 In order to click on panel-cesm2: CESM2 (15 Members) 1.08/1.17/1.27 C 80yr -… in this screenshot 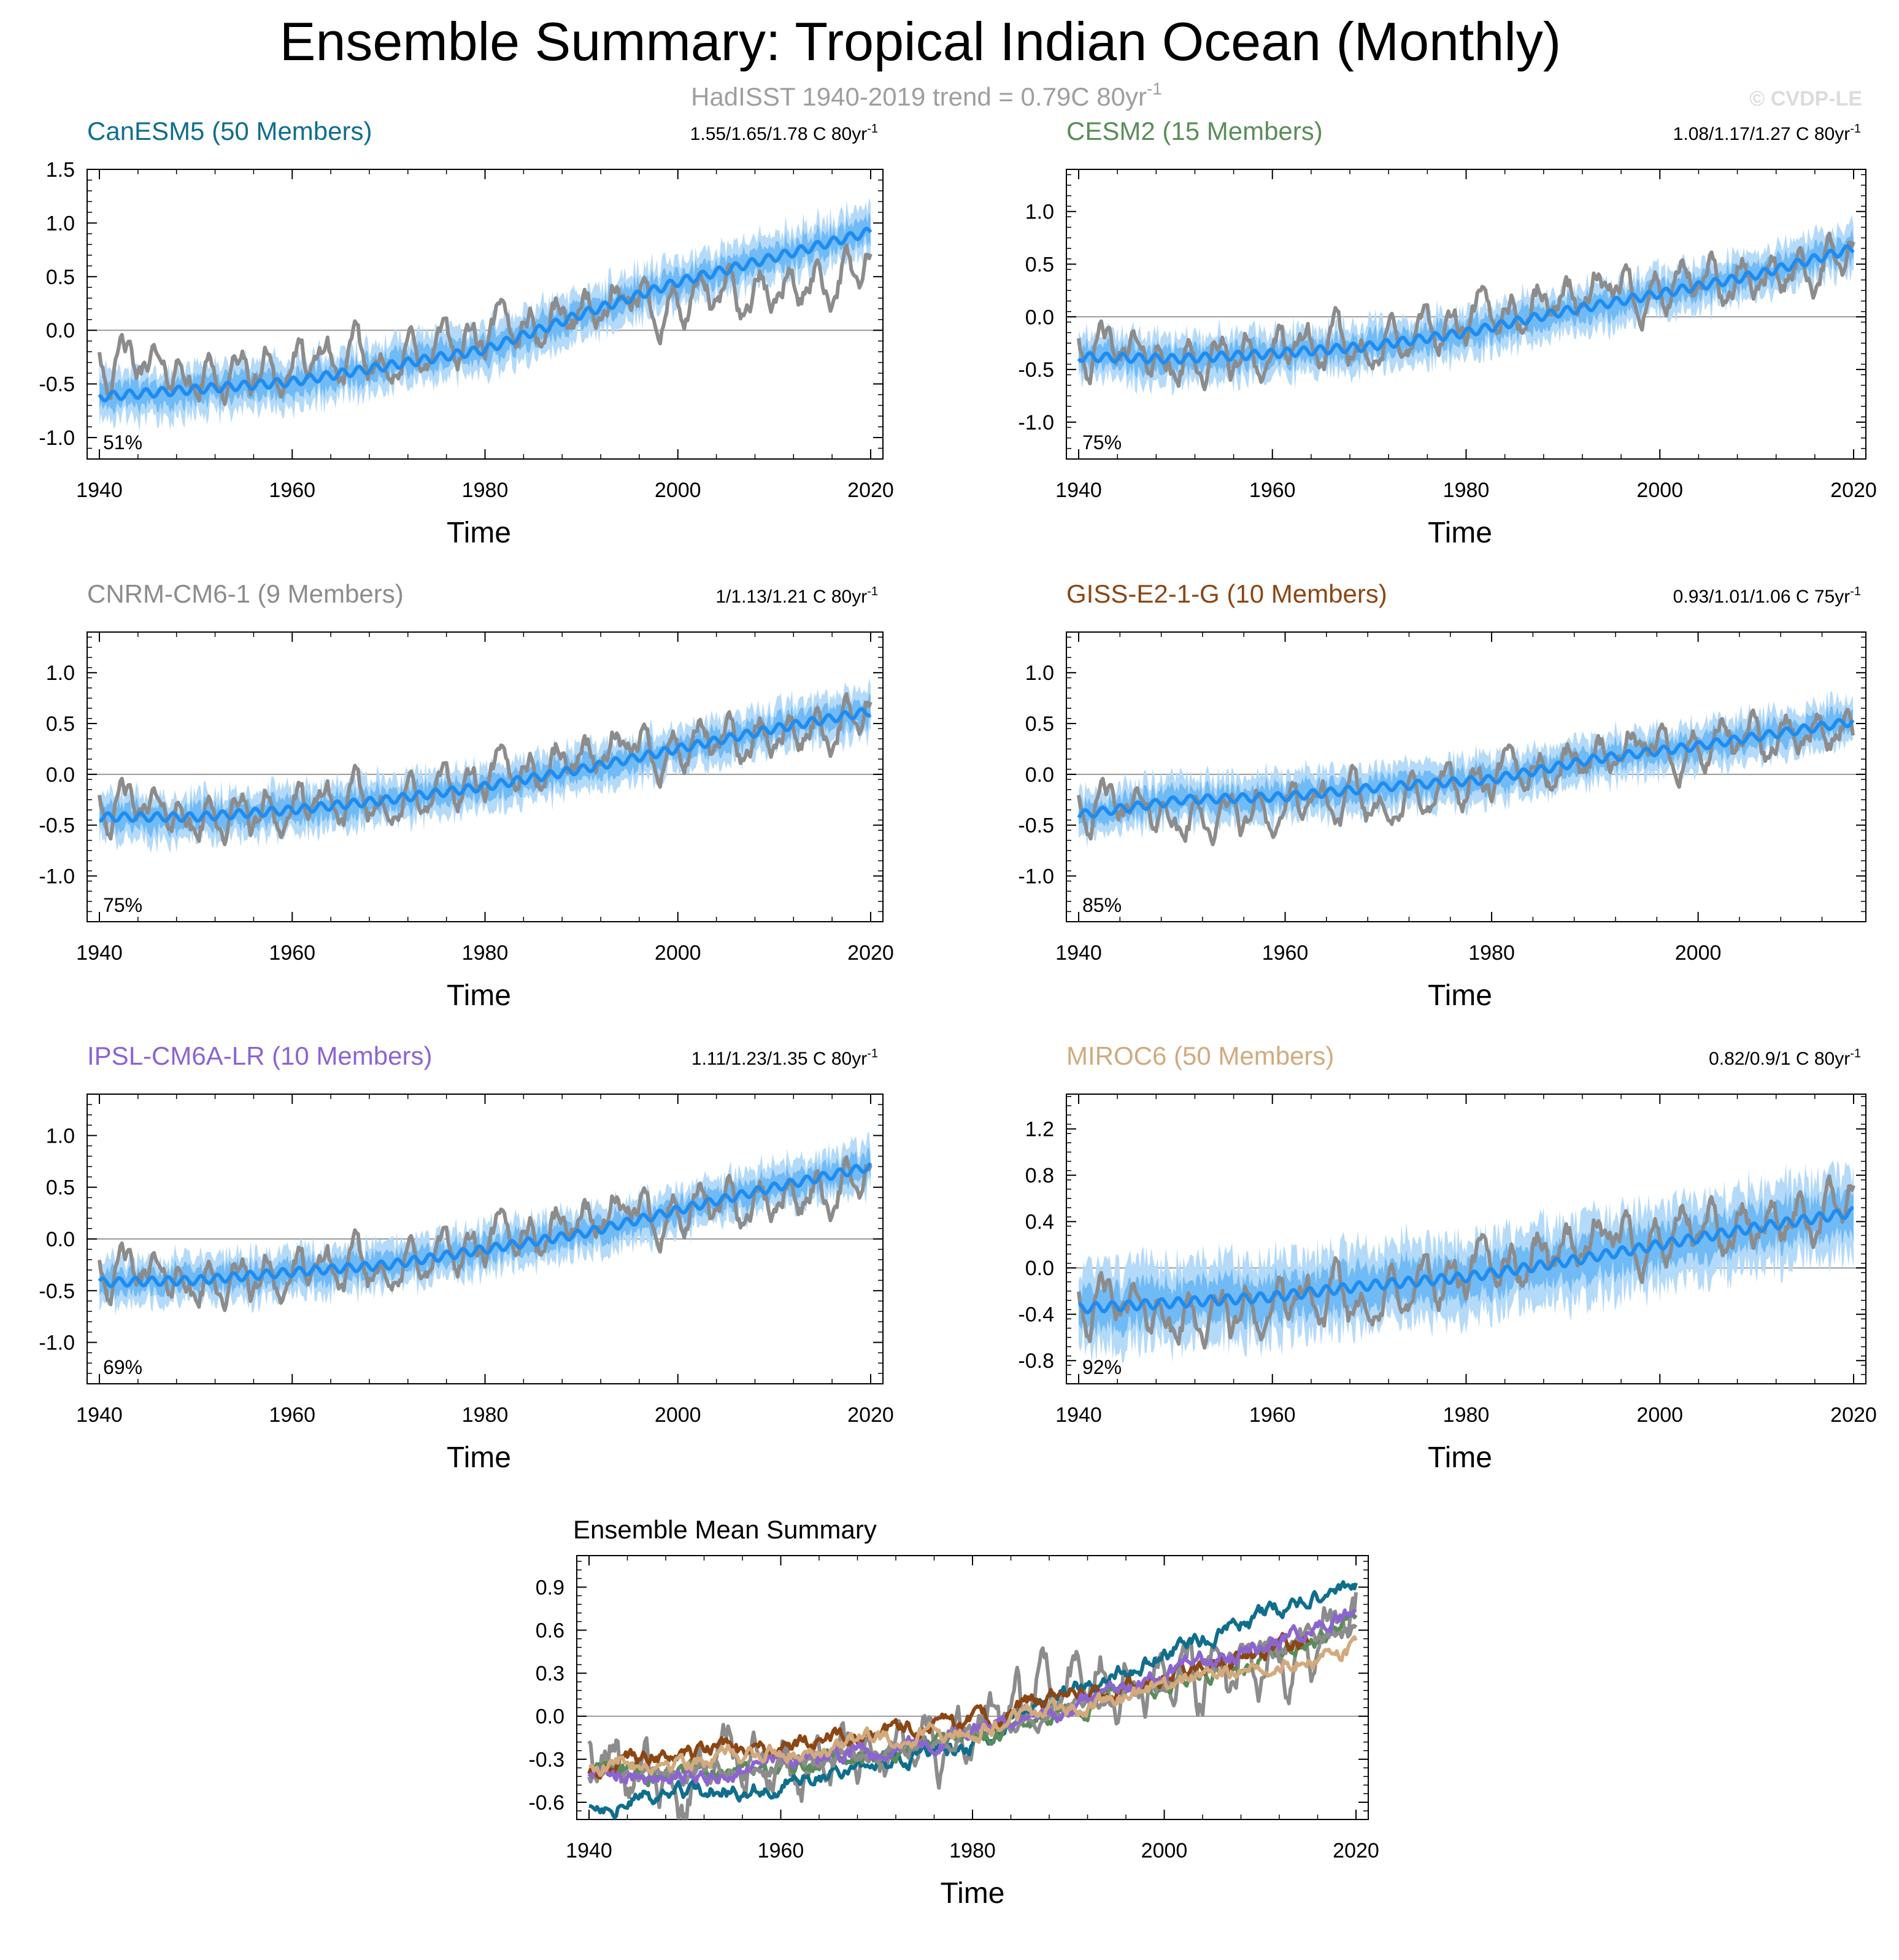, I will do `click(1447, 333)`.